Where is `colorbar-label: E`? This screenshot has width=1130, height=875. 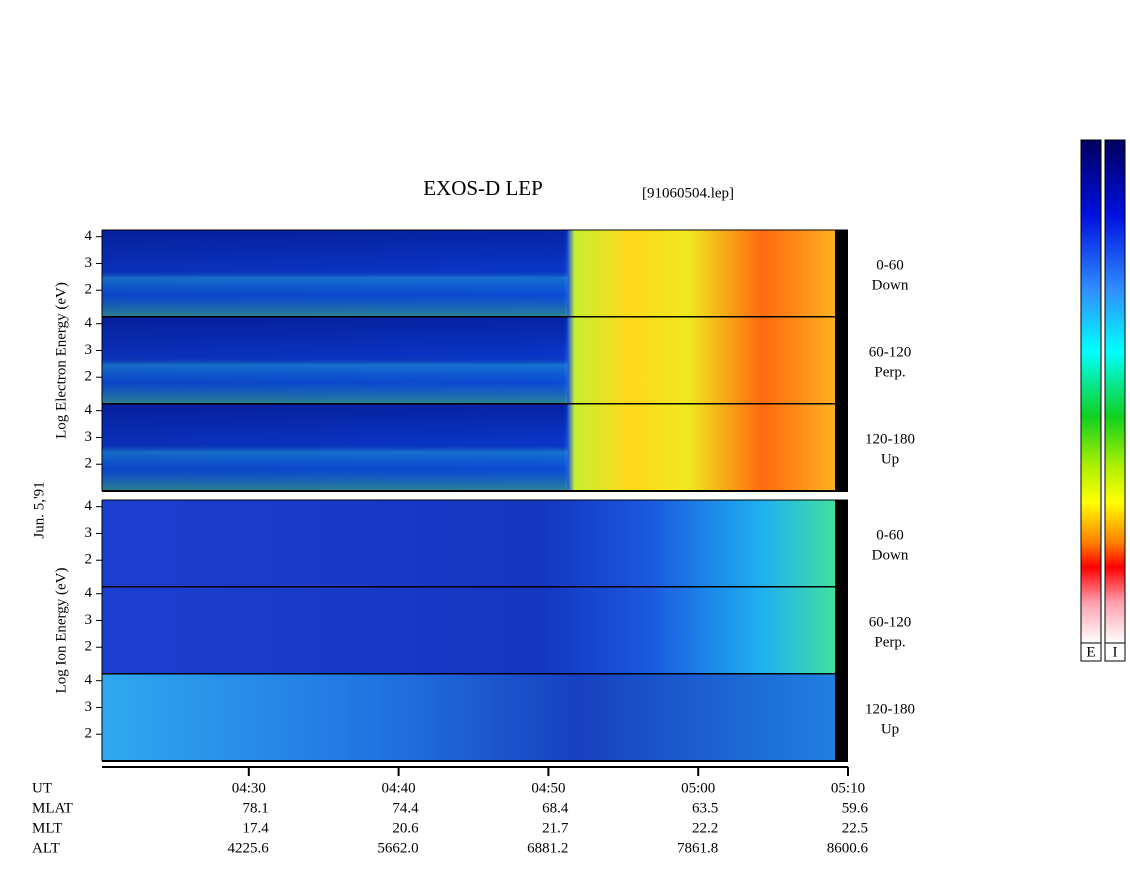 colorbar-label: E is located at coordinates (1090, 652).